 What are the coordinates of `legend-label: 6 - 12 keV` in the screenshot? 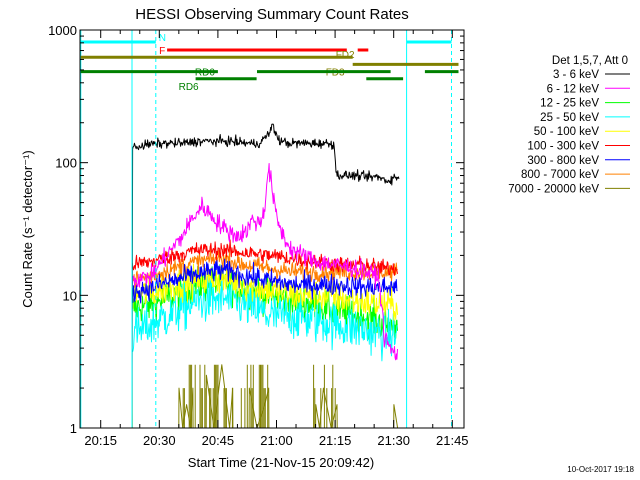 It's located at (573, 89).